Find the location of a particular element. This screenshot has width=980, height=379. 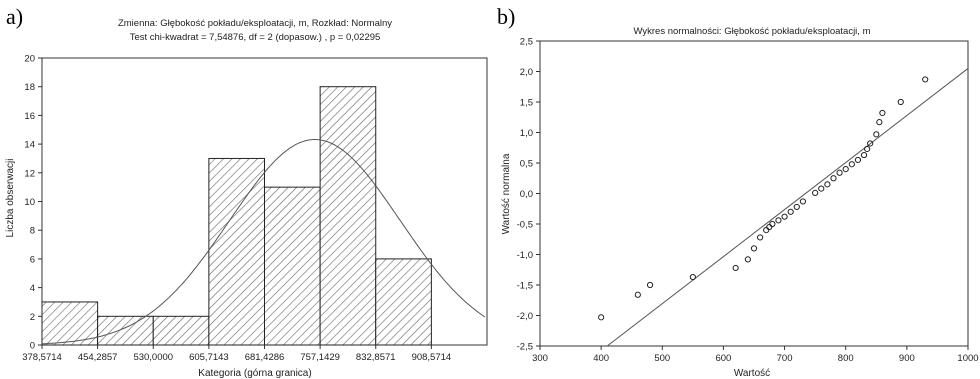

normality-ytick-label: -2,5 is located at coordinates (525, 347).